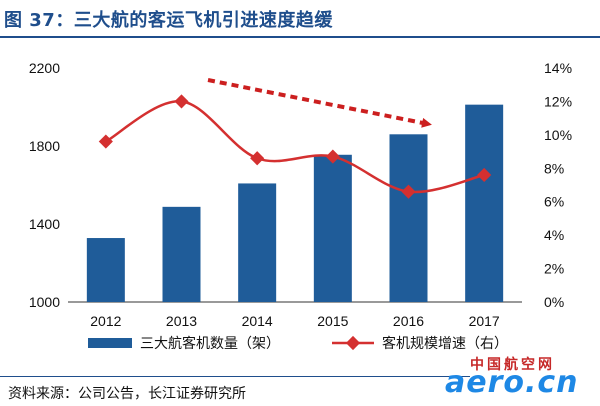 The image size is (600, 406). I want to click on x-tick-label: 2012, so click(105, 321).